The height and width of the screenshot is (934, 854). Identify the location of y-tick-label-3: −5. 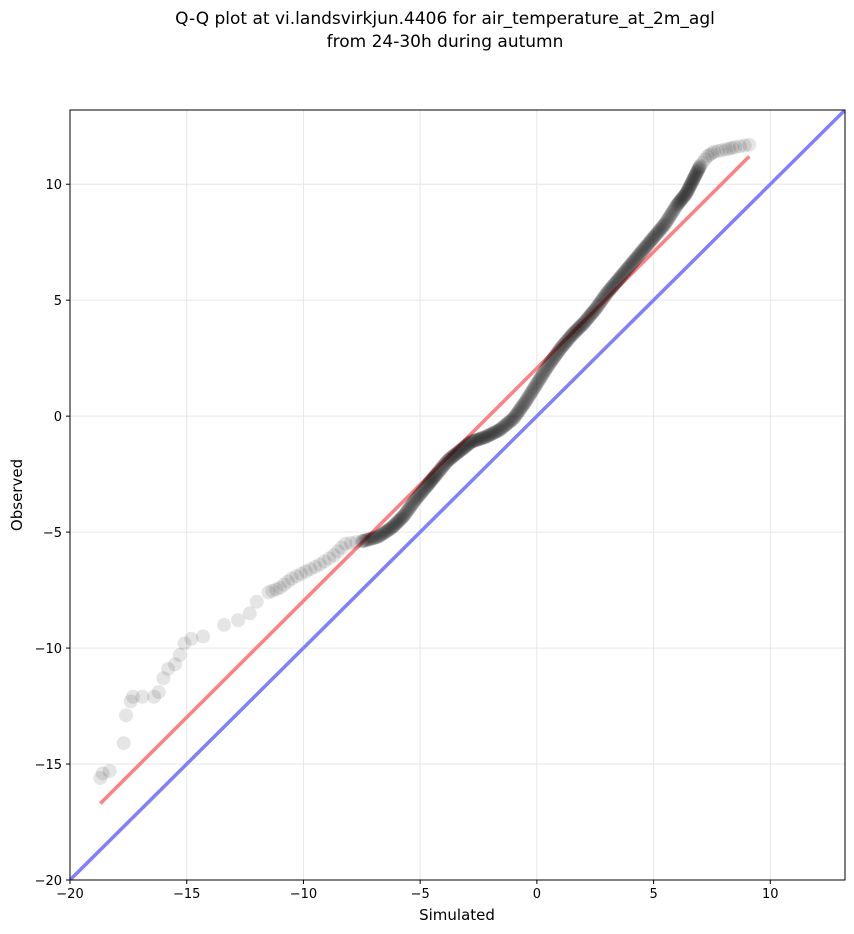
(52, 533).